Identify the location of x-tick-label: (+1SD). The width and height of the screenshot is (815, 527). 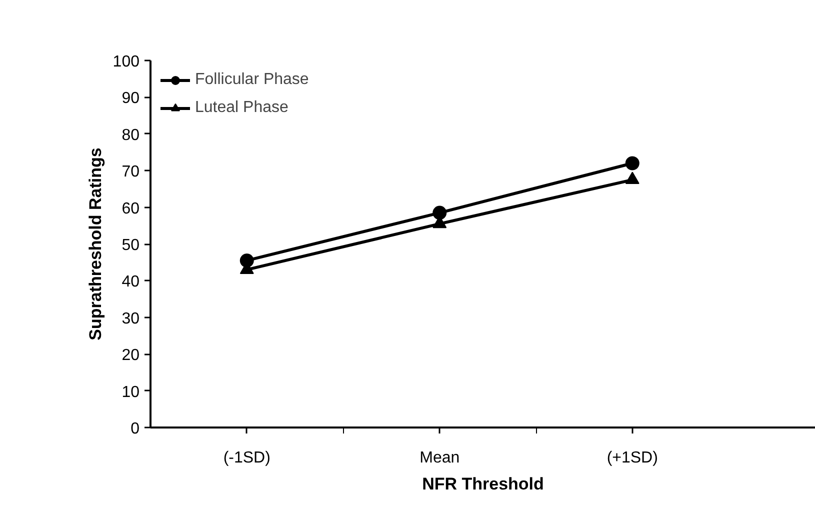
(632, 458).